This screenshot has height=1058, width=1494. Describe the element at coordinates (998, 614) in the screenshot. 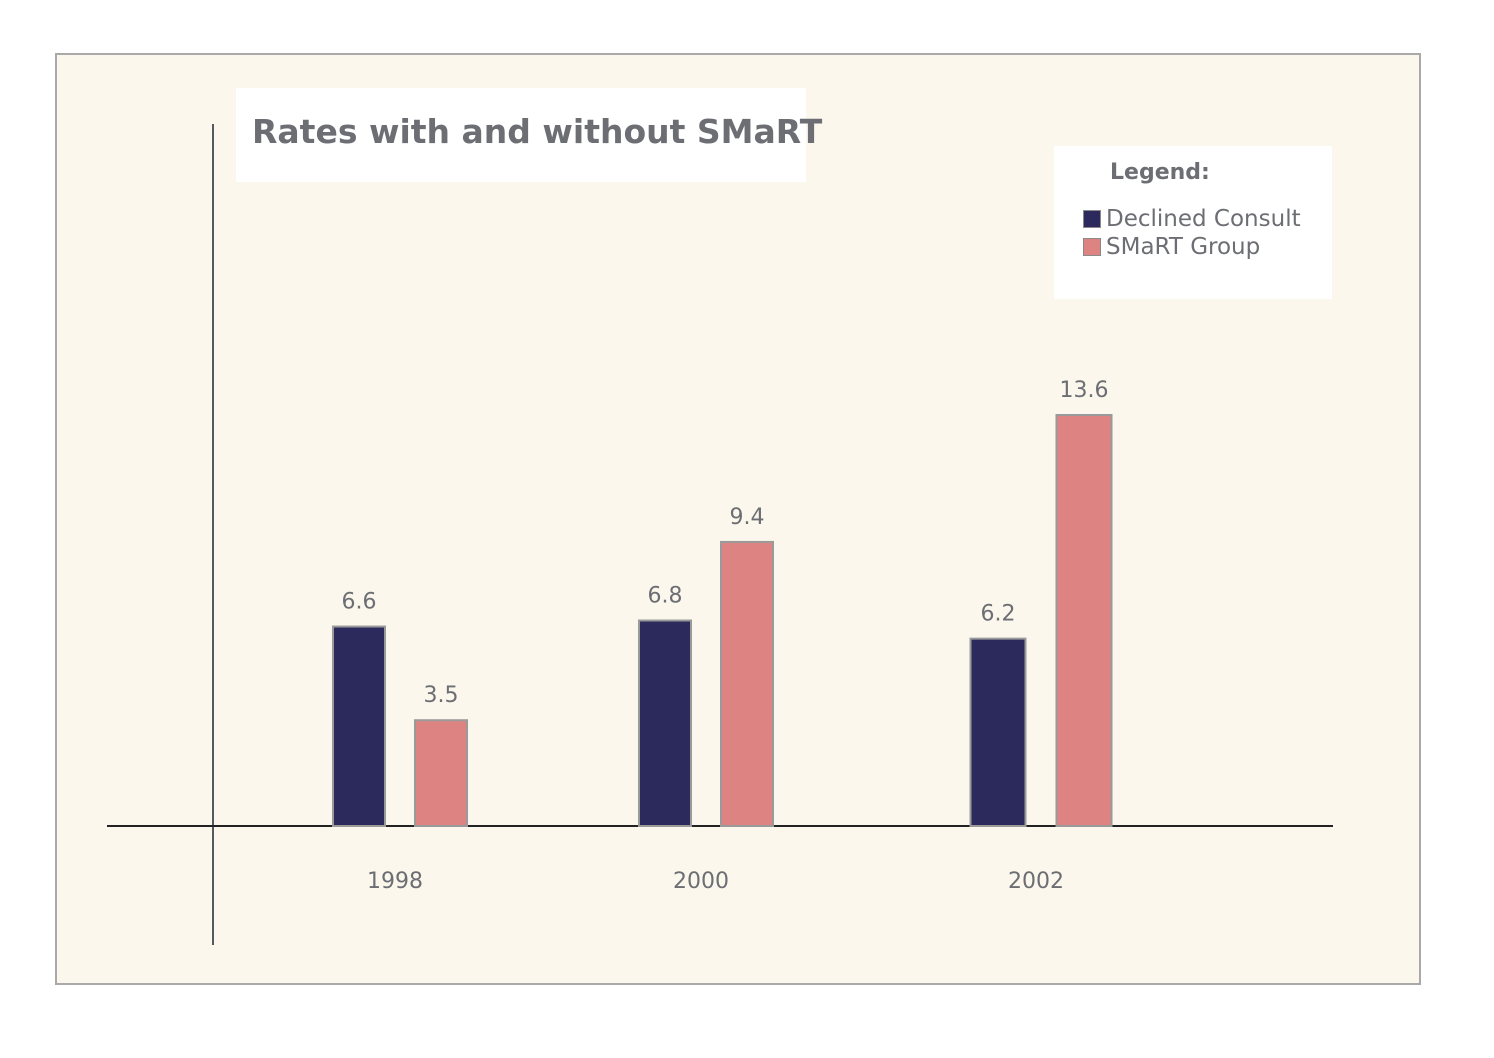

I see `data-label-declined-consult-2002: 6.2` at that location.